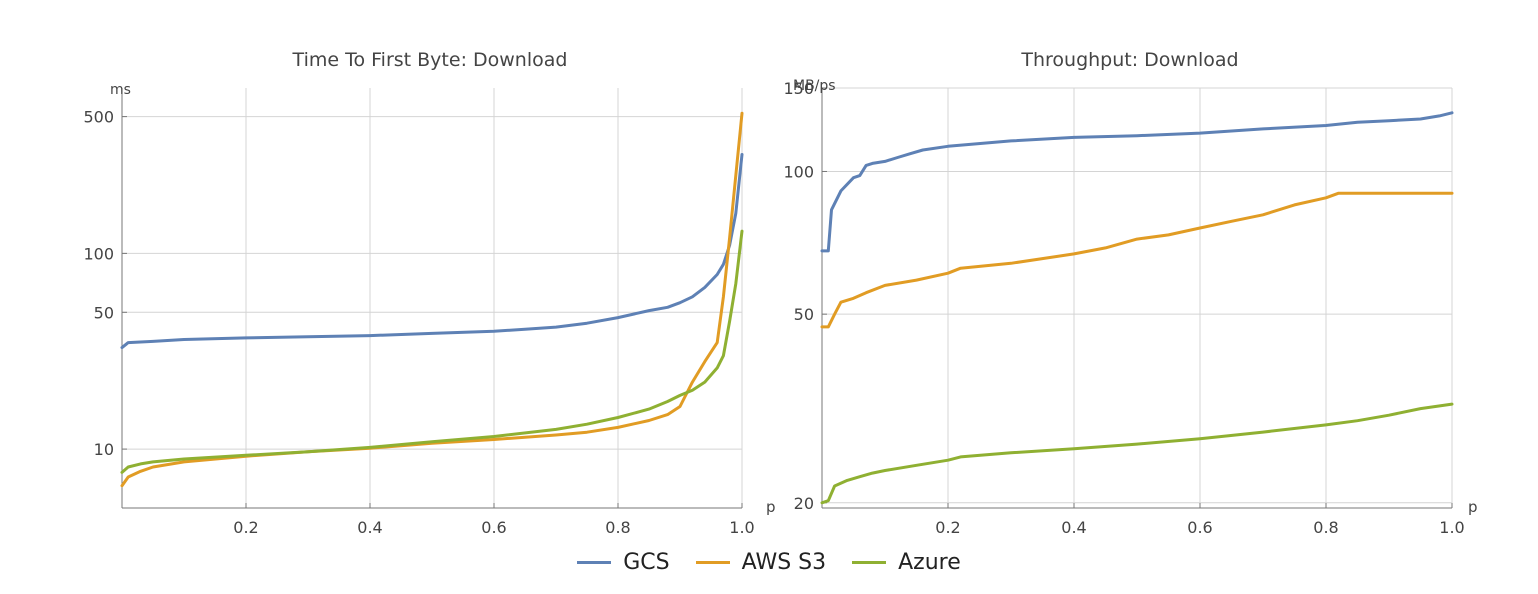 This screenshot has width=1538, height=594. What do you see at coordinates (712, 562) in the screenshot?
I see `legend-swatch-aws-s3` at bounding box center [712, 562].